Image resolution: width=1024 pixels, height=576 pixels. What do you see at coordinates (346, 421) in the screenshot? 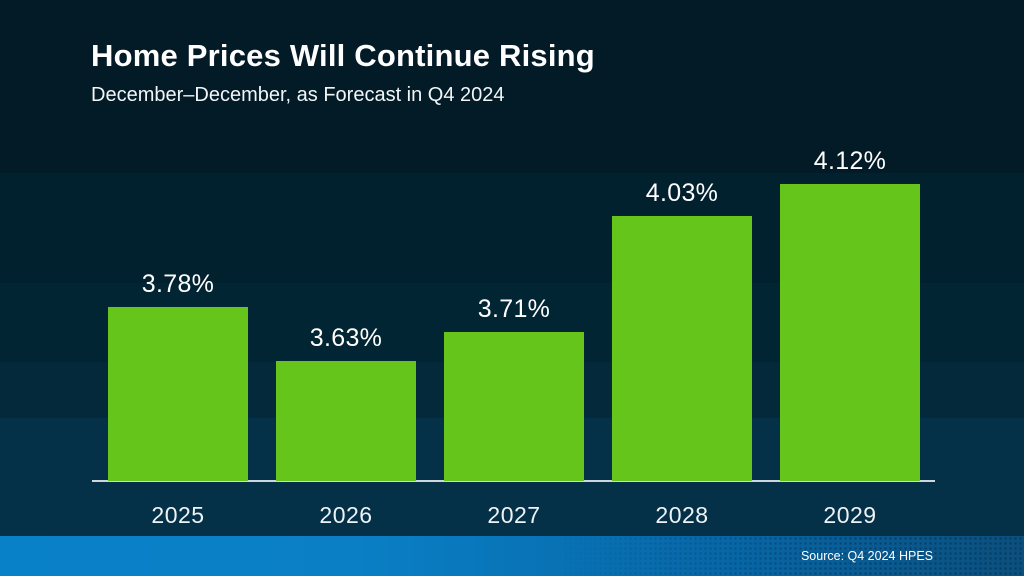
I see `bar-2026` at bounding box center [346, 421].